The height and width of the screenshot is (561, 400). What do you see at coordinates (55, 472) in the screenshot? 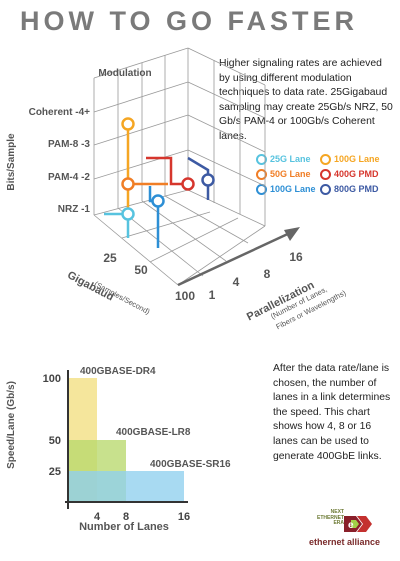
I see `y-tick-label: 25` at bounding box center [55, 472].